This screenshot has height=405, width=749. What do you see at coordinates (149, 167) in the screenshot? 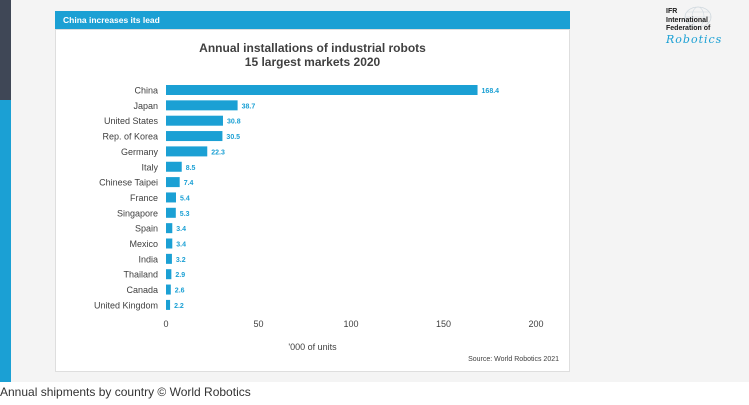
I see `category-label-italy: Italy` at bounding box center [149, 167].